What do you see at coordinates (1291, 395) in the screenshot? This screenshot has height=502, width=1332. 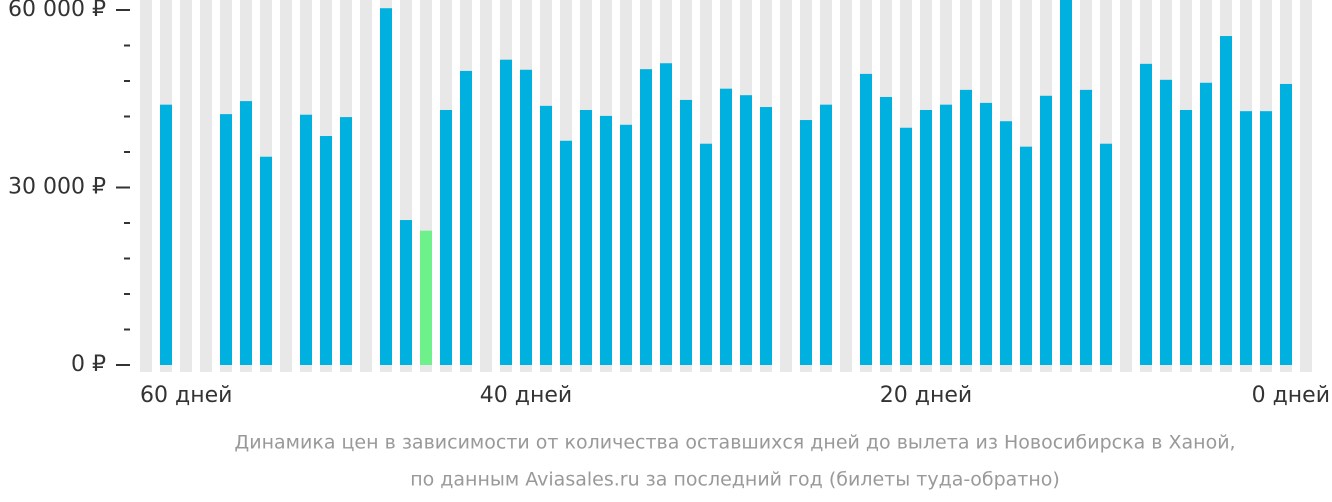 I see `x-tick-label: 0 дней` at bounding box center [1291, 395].